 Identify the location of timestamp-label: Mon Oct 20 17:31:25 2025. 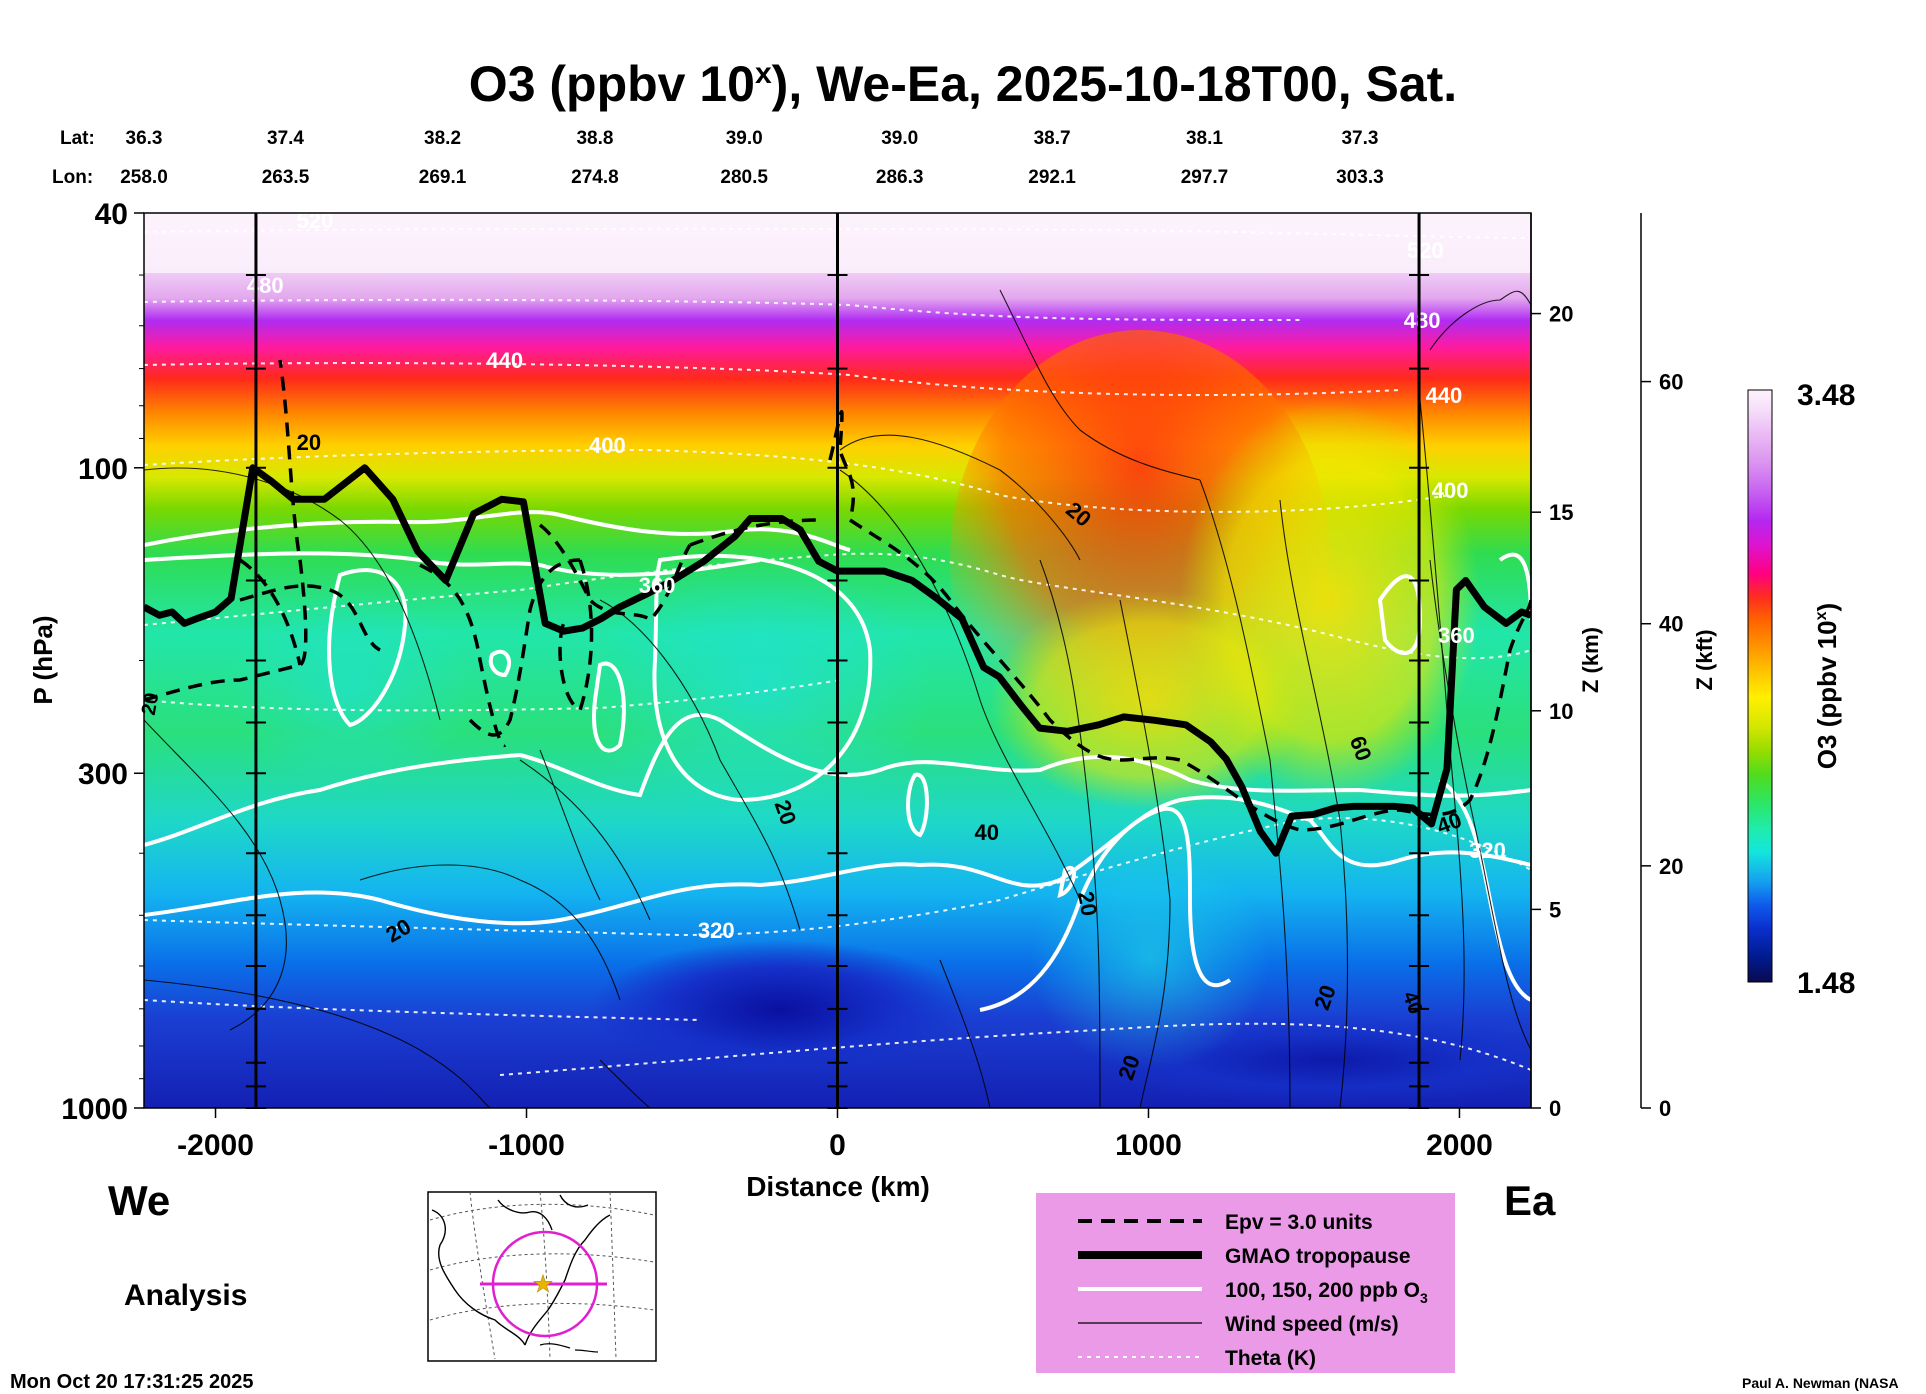
(131, 1382).